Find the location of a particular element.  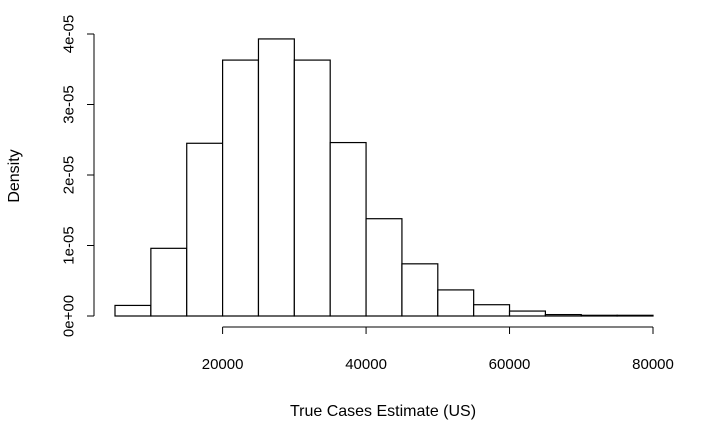

x-axis-title: True Cases Estimate (US) is located at coordinates (383, 411).